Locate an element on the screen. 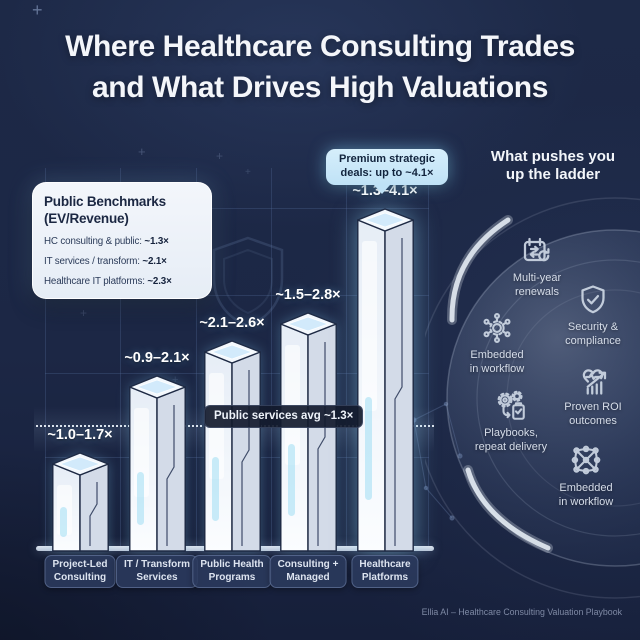 The height and width of the screenshot is (640, 640). ladder-item-label: Playbooks, repeat delivery is located at coordinates (511, 440).